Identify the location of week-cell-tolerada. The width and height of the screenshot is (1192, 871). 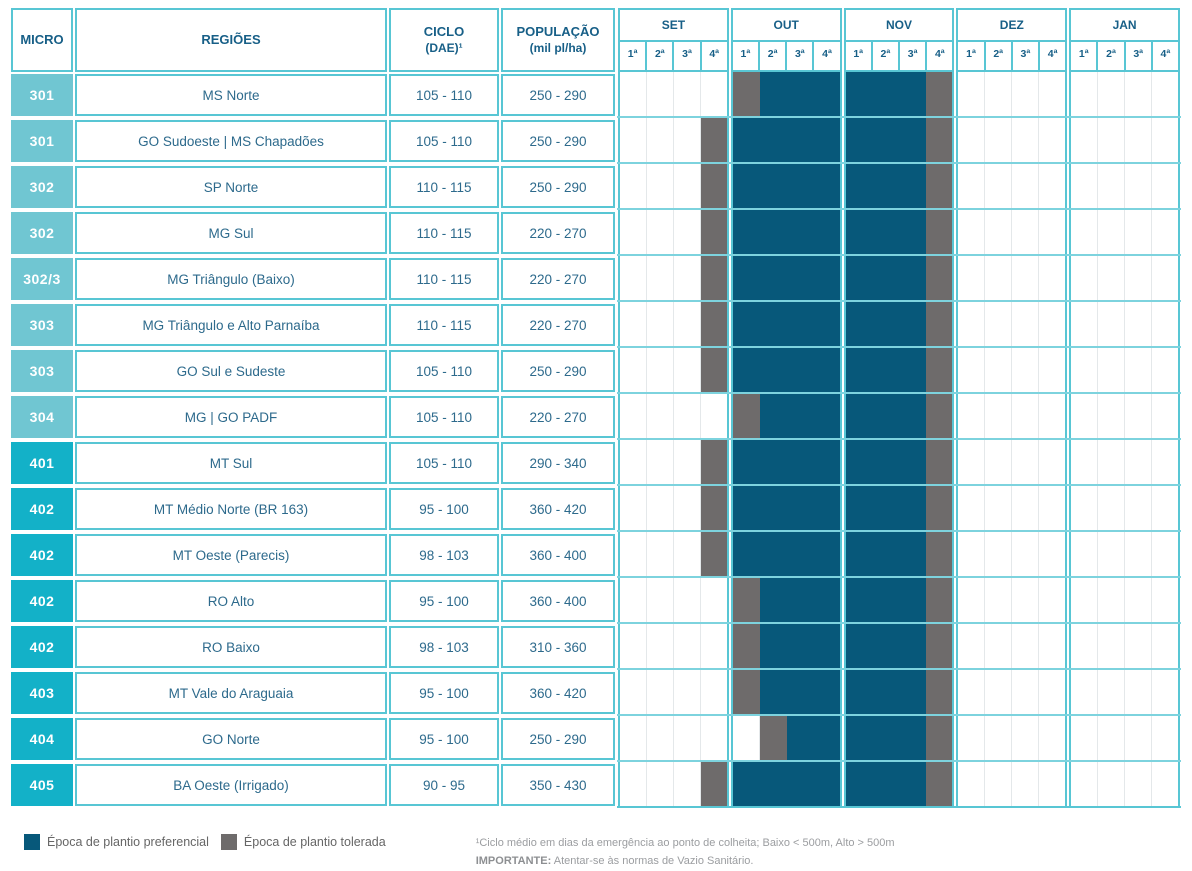
(773, 738).